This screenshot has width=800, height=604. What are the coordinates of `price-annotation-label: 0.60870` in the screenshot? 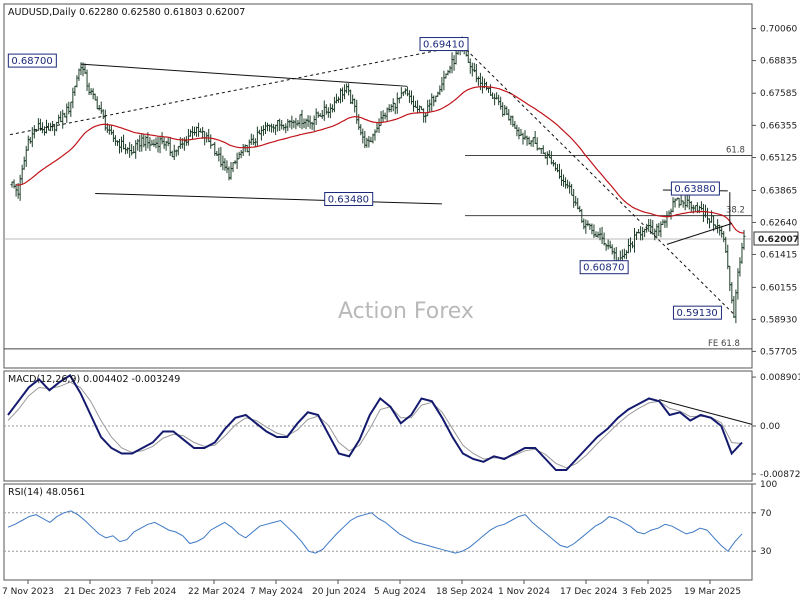 It's located at (603, 268).